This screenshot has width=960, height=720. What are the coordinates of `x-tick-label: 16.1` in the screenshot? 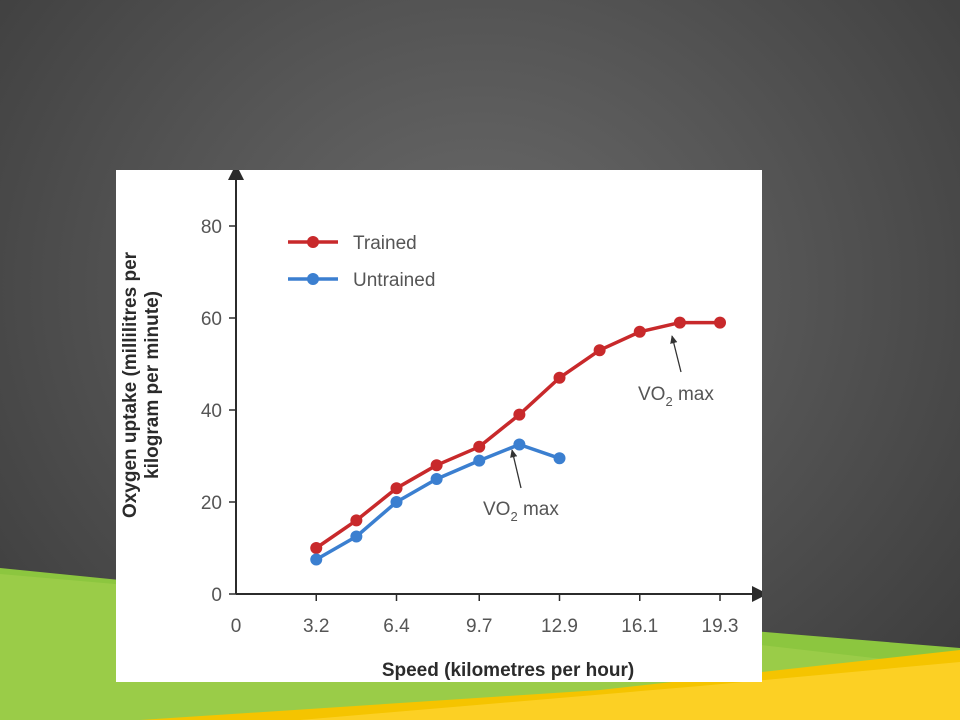 It's located at (639, 626).